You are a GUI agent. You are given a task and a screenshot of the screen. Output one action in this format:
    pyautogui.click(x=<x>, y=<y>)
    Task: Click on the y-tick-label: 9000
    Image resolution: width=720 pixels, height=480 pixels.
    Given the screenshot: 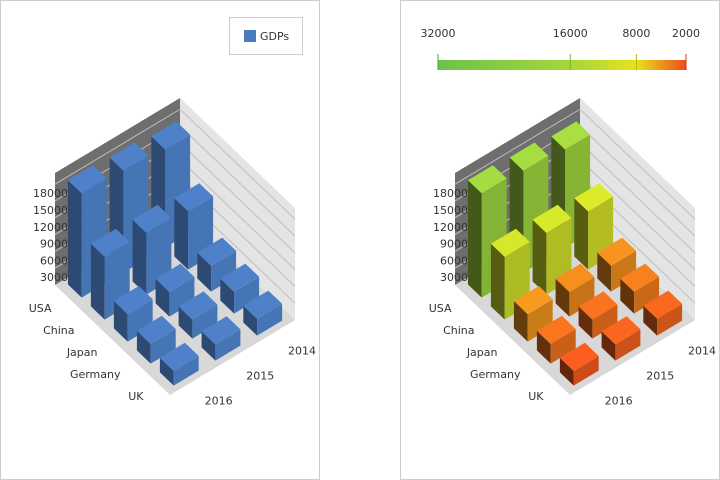 What is the action you would take?
    pyautogui.click(x=54, y=244)
    